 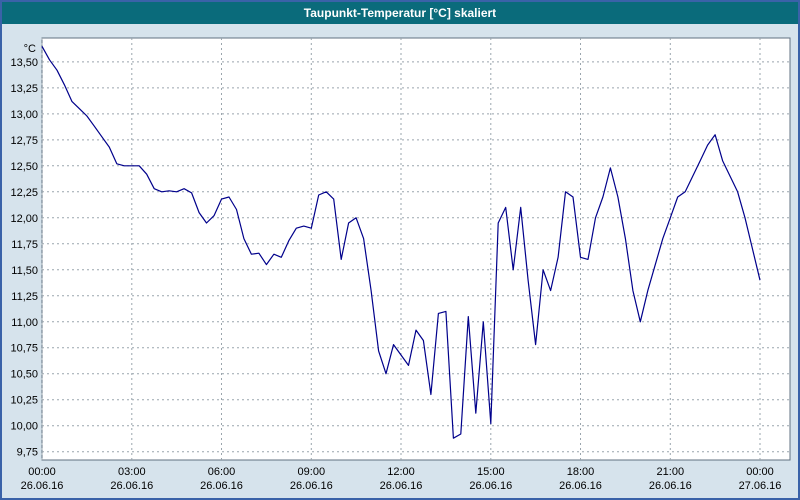 What do you see at coordinates (312, 472) in the screenshot?
I see `svg-text: 09:00` at bounding box center [312, 472].